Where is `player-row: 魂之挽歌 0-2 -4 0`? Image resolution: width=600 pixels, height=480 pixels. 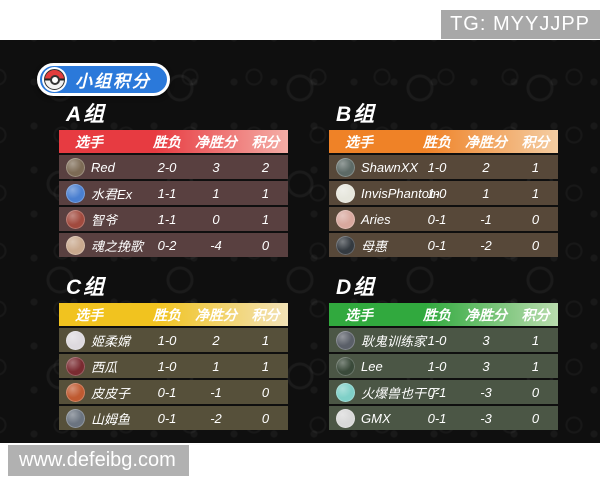 player-row: 魂之挽歌 0-2 -4 0 is located at coordinates (173, 245).